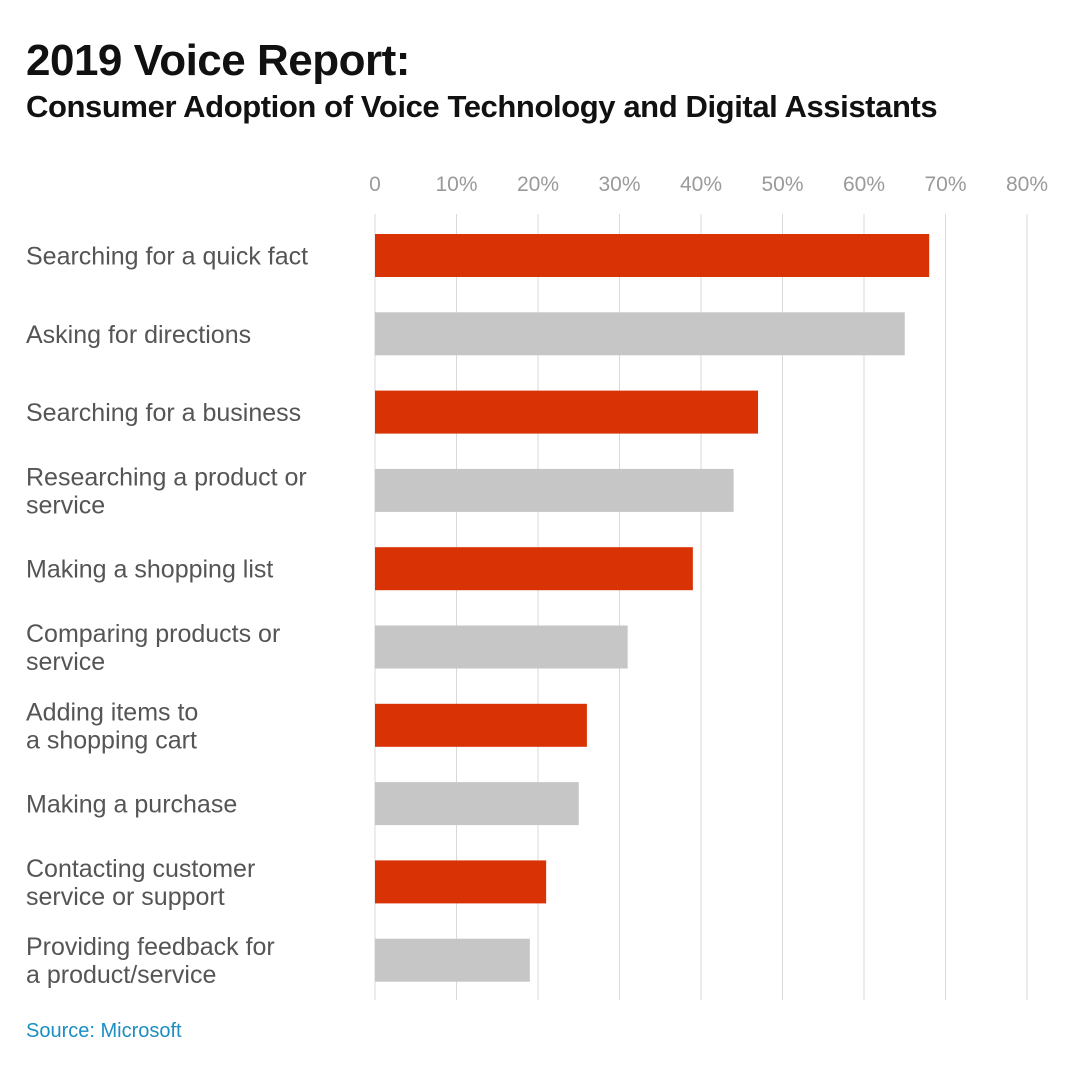  What do you see at coordinates (150, 961) in the screenshot?
I see `category-label: Providing feedback for a product/service` at bounding box center [150, 961].